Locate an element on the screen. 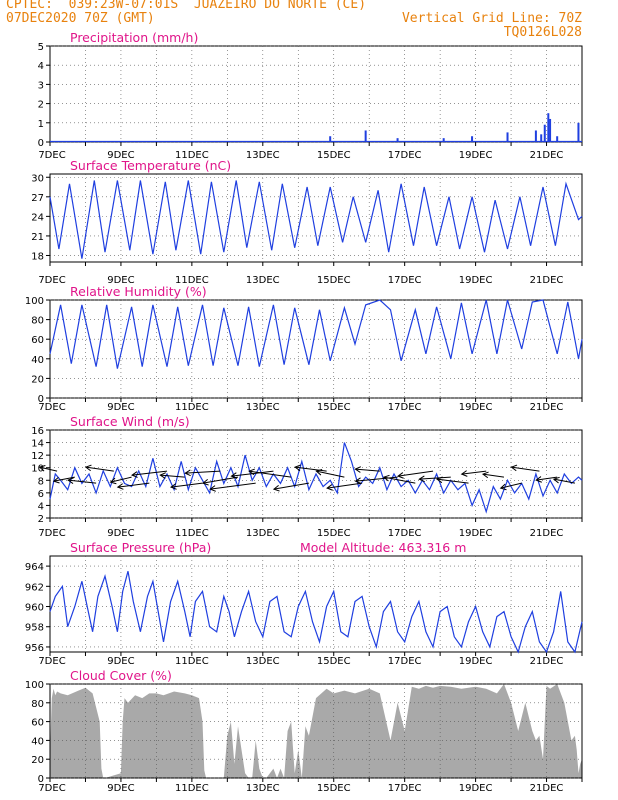 Image resolution: width=618 pixels, height=800 pixels. series-line is located at coordinates (316, 219).